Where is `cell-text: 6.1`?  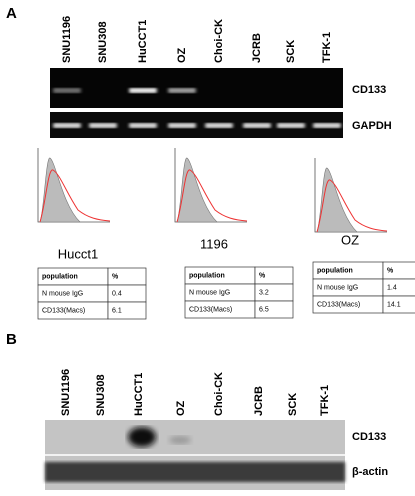 cell-text: 6.1 is located at coordinates (117, 310).